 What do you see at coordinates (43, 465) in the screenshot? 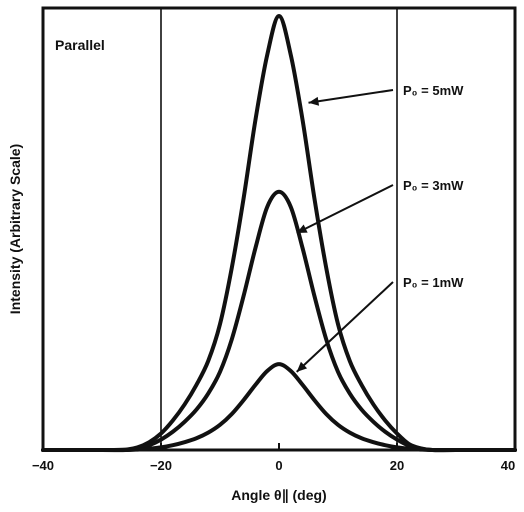
I see `x-tick-label--40: −40` at bounding box center [43, 465].